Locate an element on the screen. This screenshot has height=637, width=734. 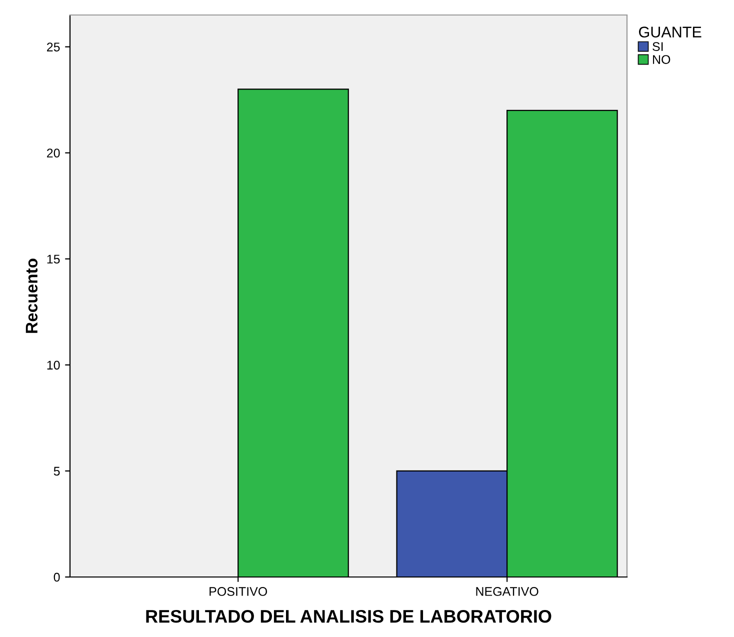
y-tick-label: 0 is located at coordinates (57, 577).